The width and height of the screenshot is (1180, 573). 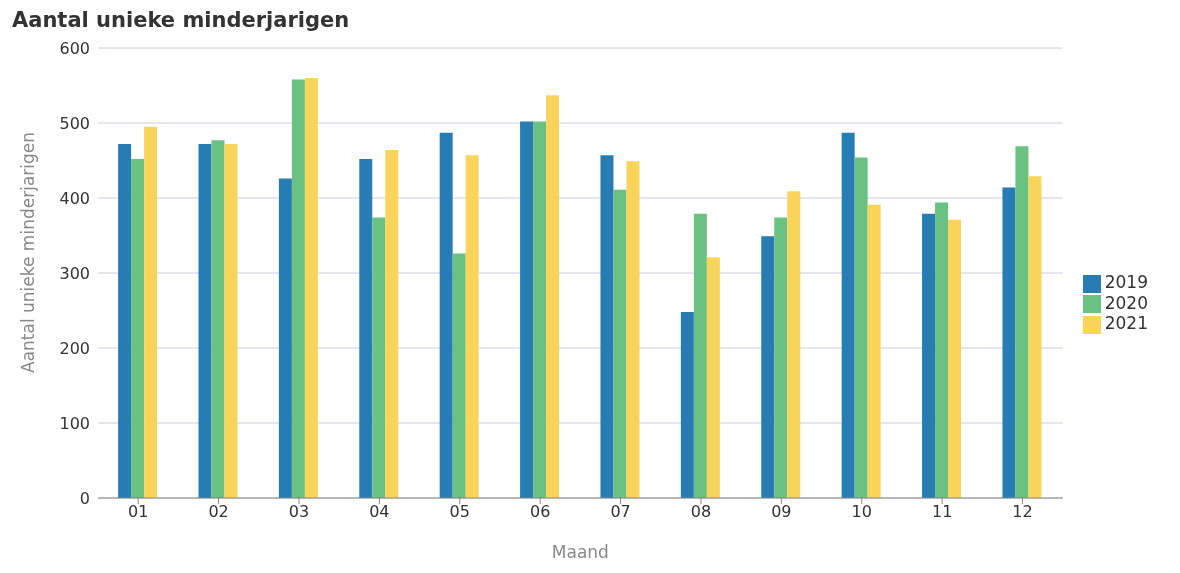 I want to click on x-tick-label: 04, so click(x=379, y=512).